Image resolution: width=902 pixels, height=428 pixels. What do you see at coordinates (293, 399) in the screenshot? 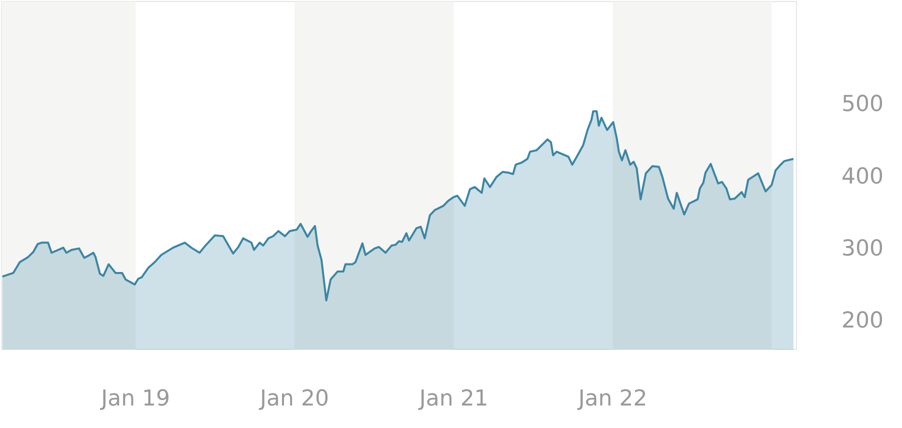
I see `x-tick-label: Jan 20` at bounding box center [293, 399].